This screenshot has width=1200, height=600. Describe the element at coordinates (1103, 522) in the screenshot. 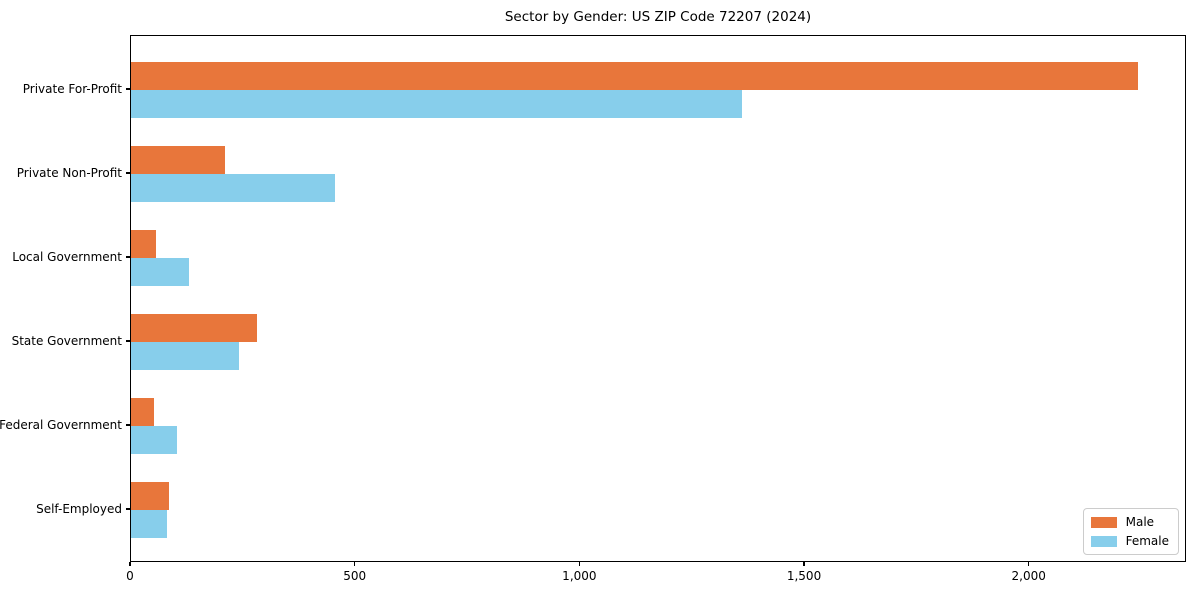

I see `legend-swatch-male` at that location.